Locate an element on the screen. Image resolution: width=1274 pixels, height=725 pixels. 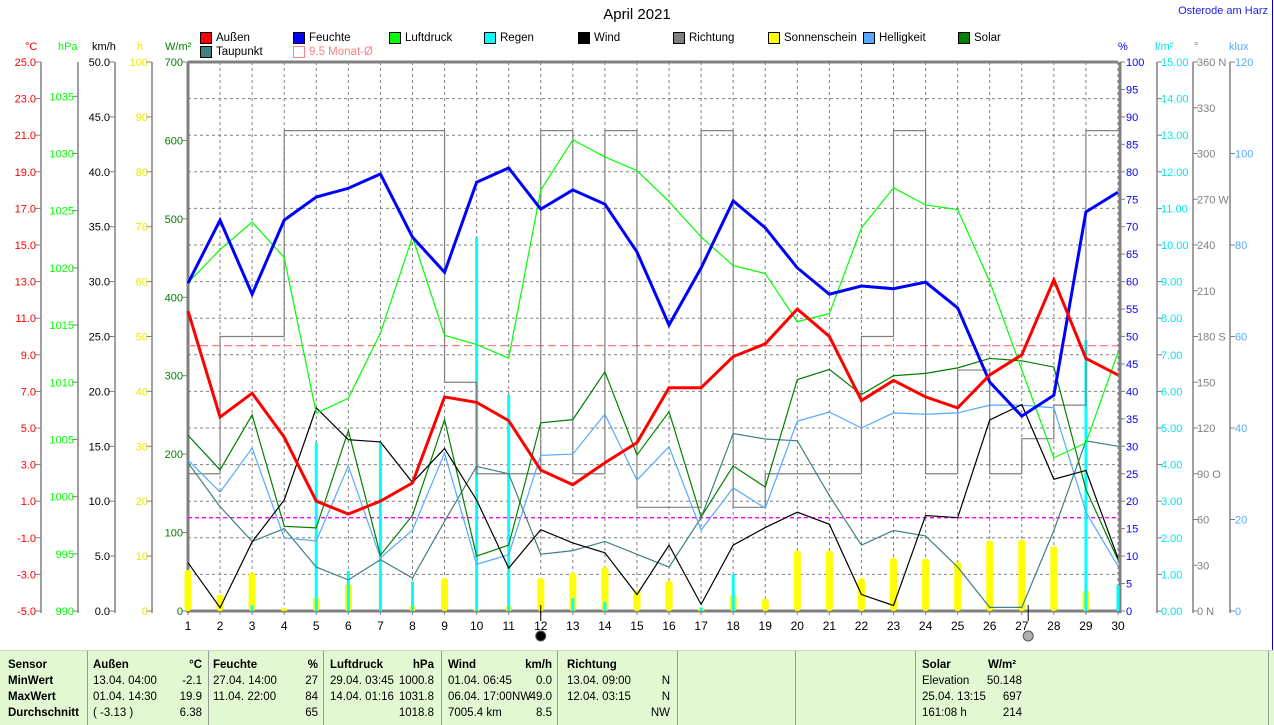
table-cell: 697 is located at coordinates (1001, 697).